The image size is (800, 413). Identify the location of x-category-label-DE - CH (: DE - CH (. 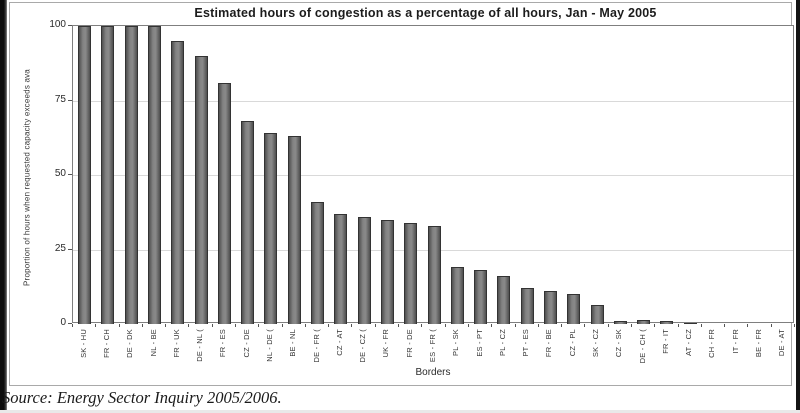
(642, 346).